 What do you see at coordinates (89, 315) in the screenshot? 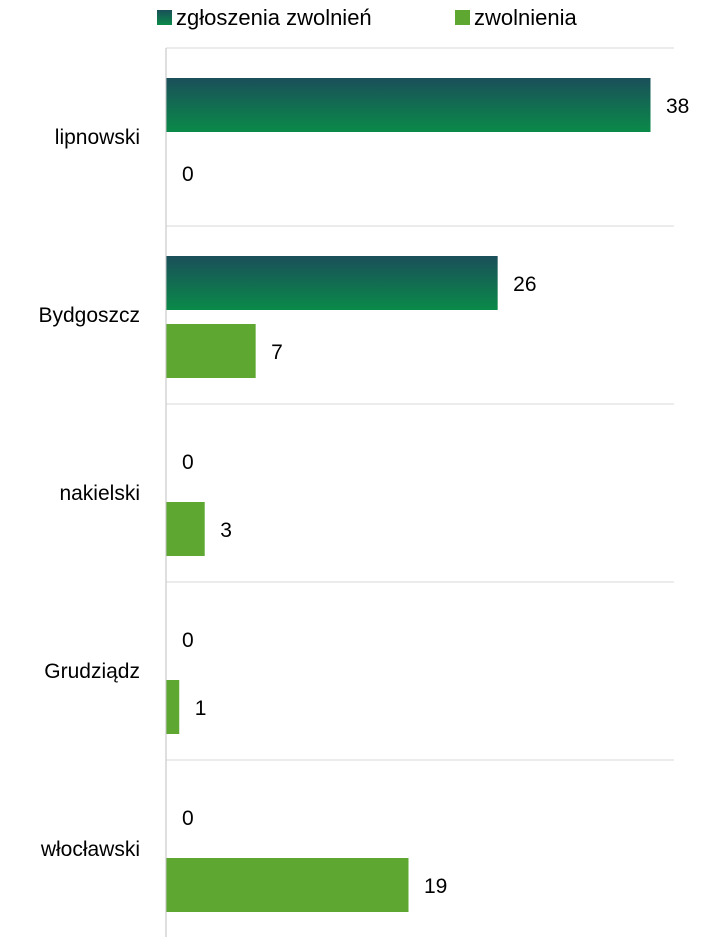
I see `category-label: Bydgoszcz` at bounding box center [89, 315].